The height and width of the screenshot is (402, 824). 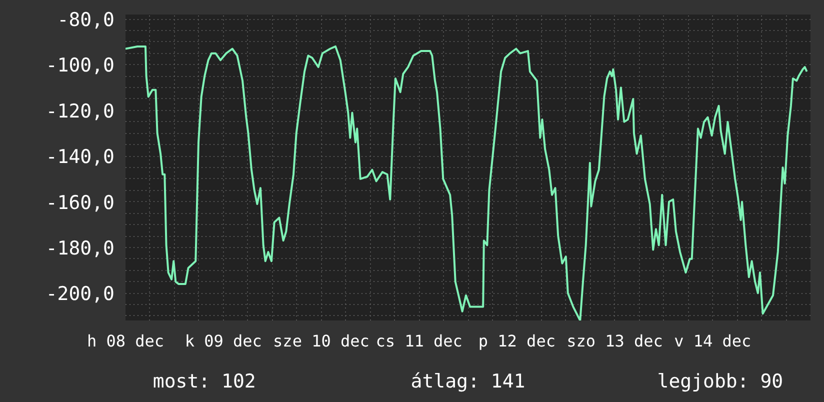 What do you see at coordinates (419, 341) in the screenshot?
I see `x-tick-label: cs 11 dec` at bounding box center [419, 341].